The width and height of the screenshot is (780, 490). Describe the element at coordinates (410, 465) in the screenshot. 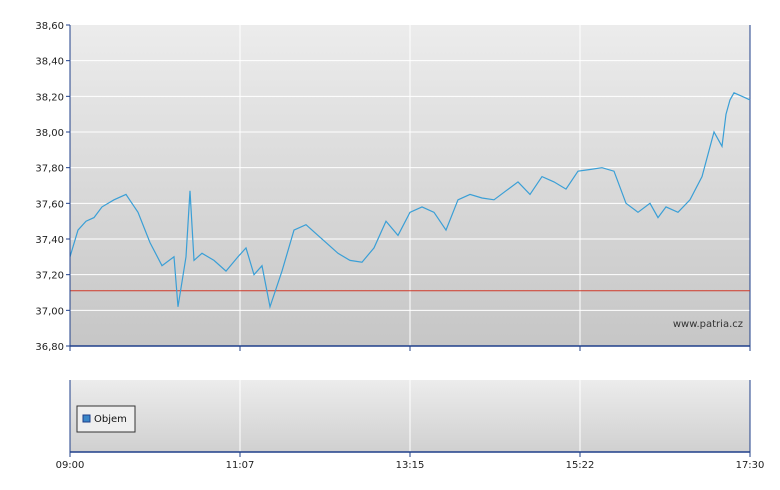

I see `x-tick-label: 13:15` at that location.